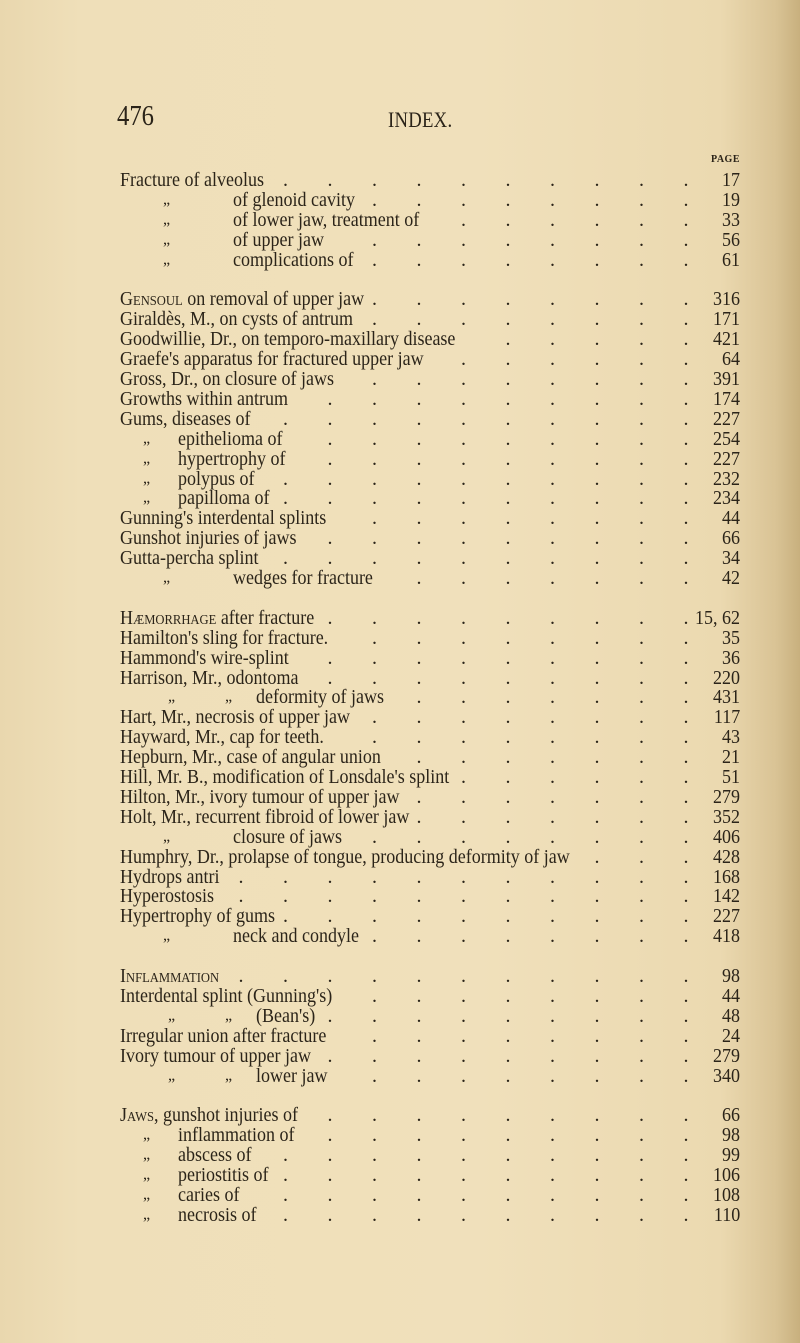 This screenshot has height=1343, width=800. Describe the element at coordinates (168, 617) in the screenshot. I see `entry-heading: Hæmorrhage` at that location.